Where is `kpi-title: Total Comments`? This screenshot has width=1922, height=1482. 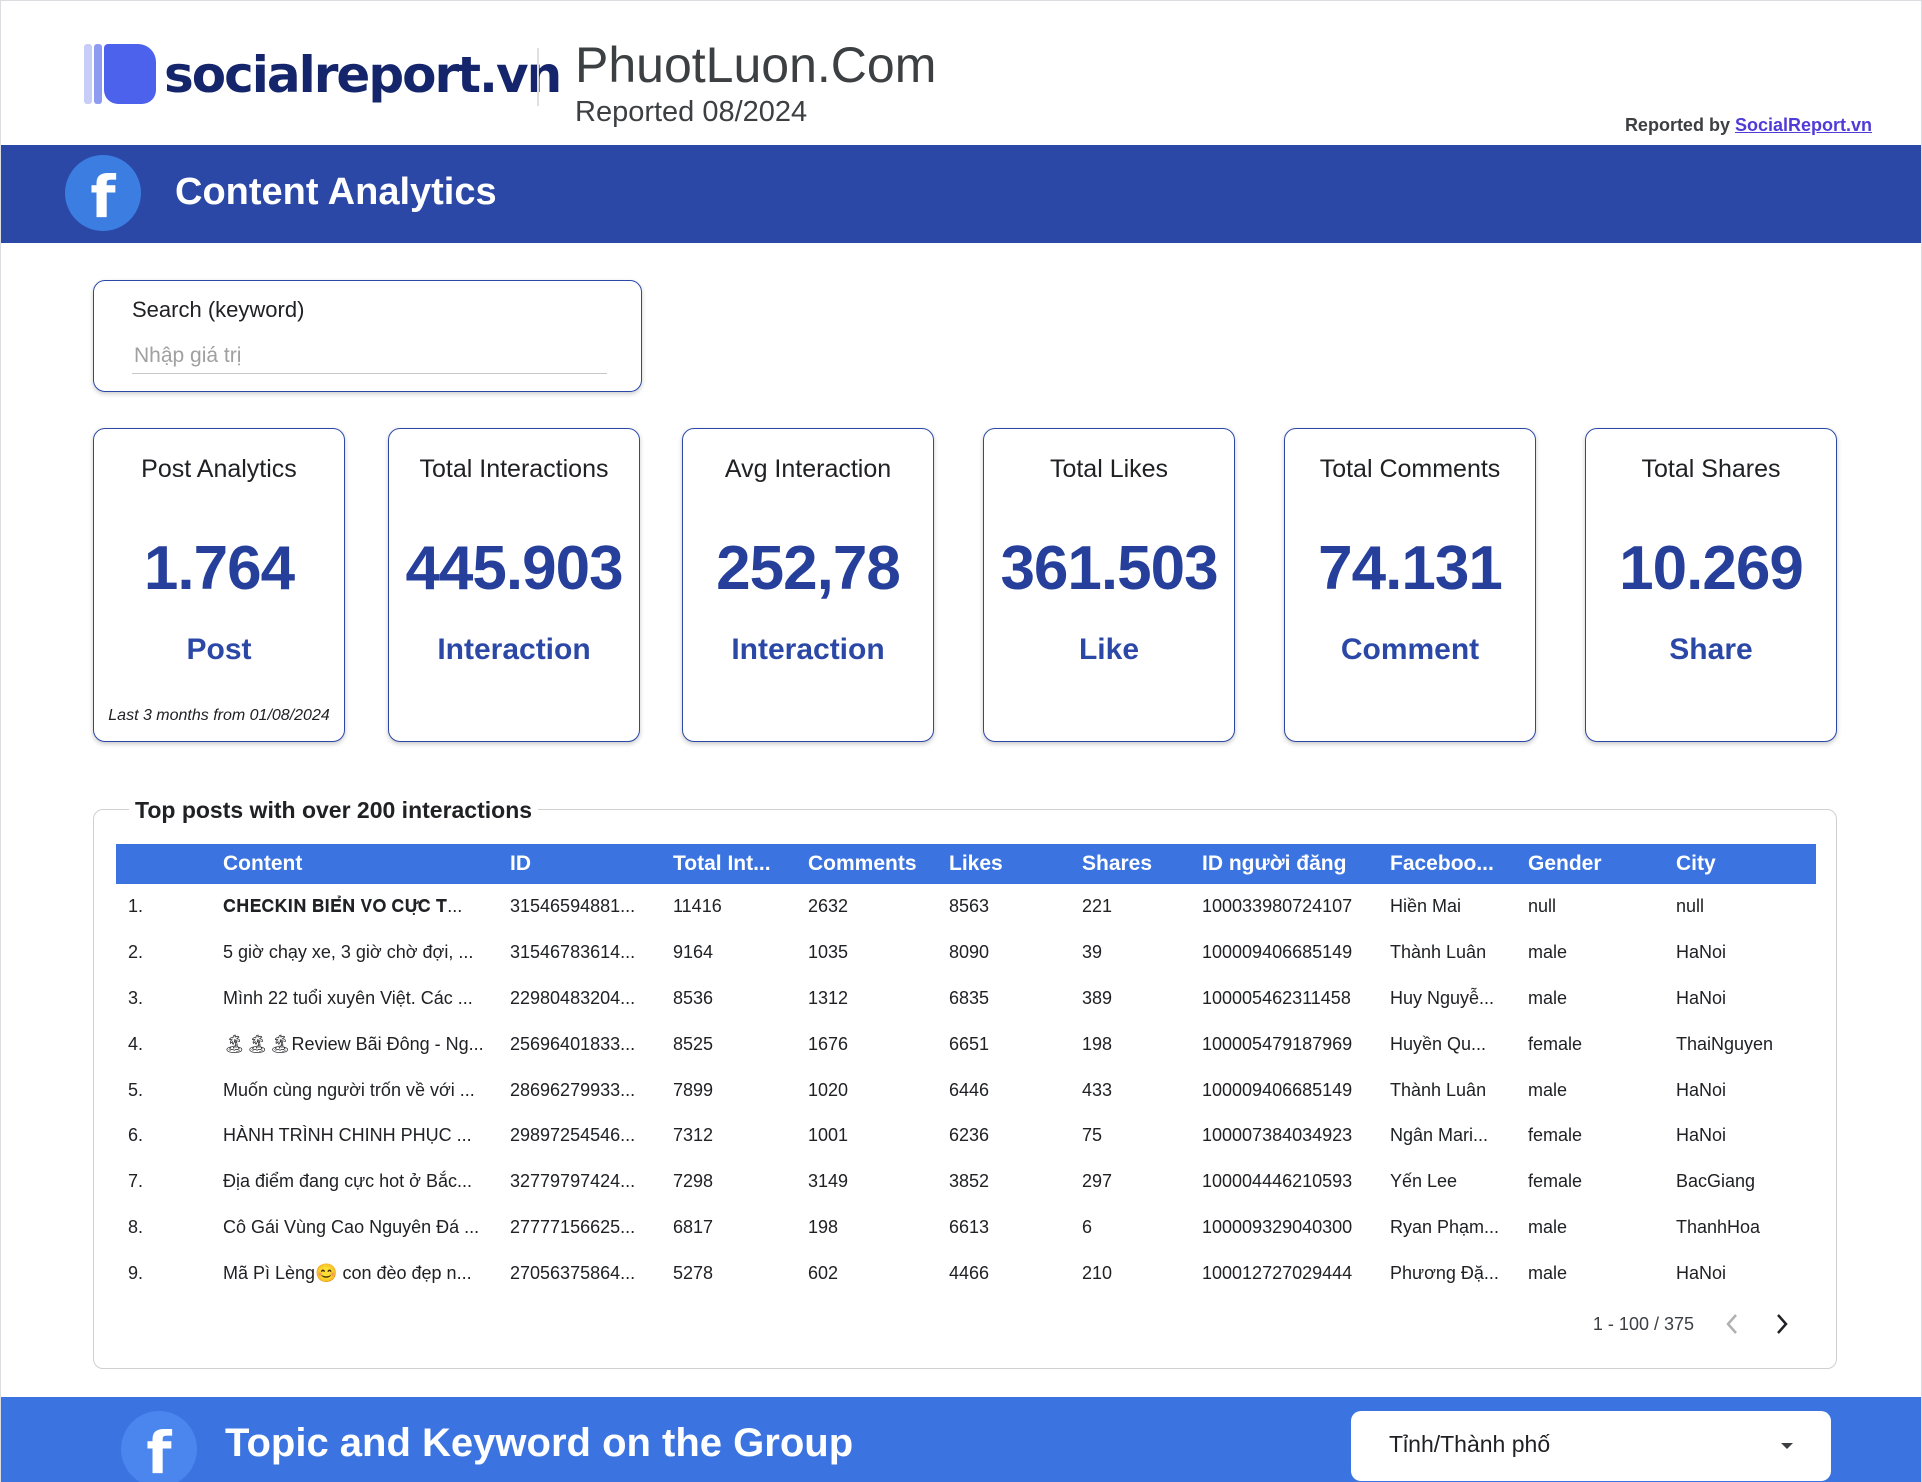 kpi-title: Total Comments is located at coordinates (1410, 469).